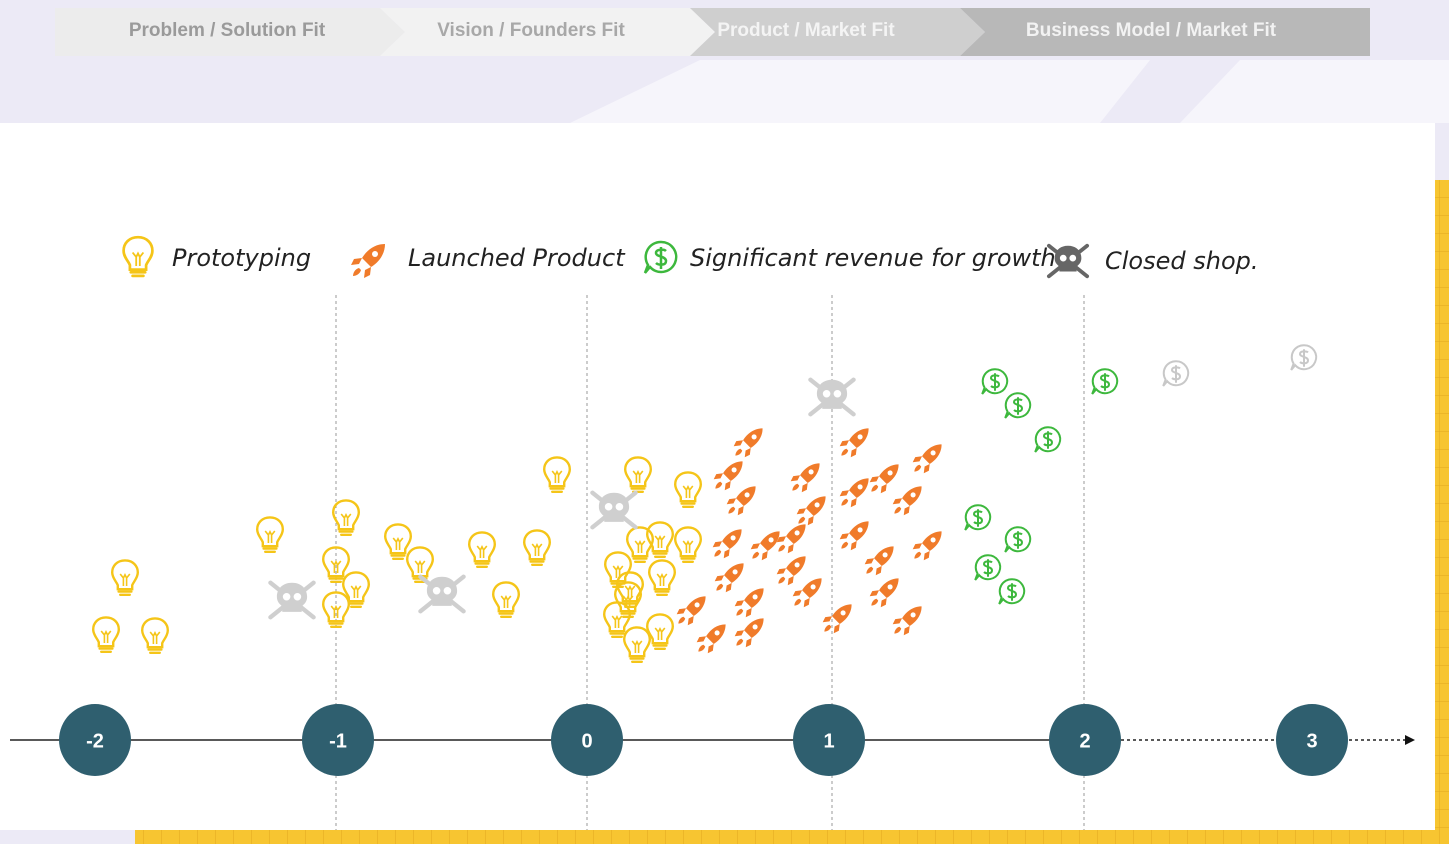 This screenshot has height=844, width=1449. I want to click on timeline-label: -2, so click(95, 741).